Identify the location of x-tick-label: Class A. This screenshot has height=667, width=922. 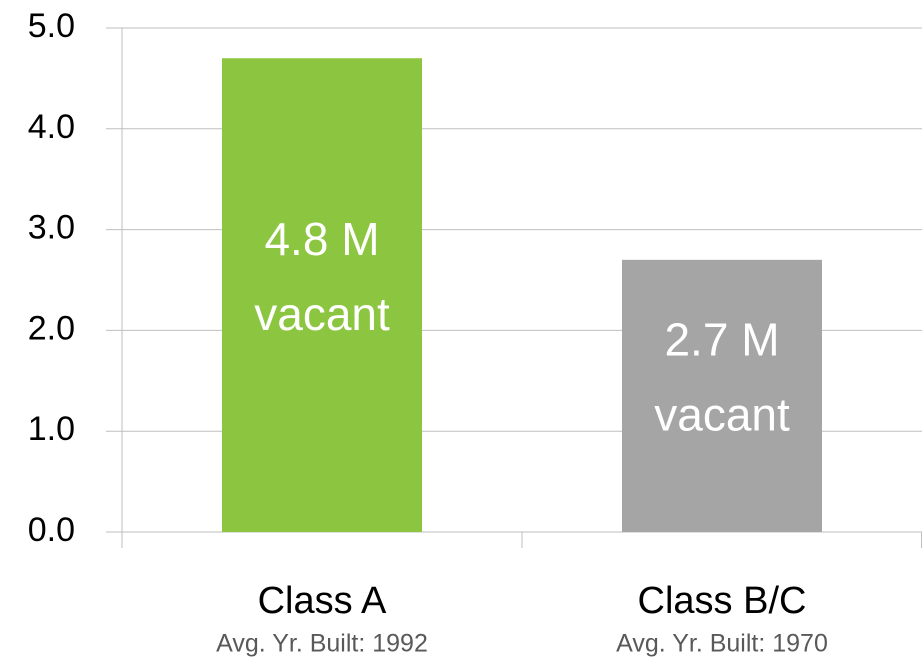
(322, 601).